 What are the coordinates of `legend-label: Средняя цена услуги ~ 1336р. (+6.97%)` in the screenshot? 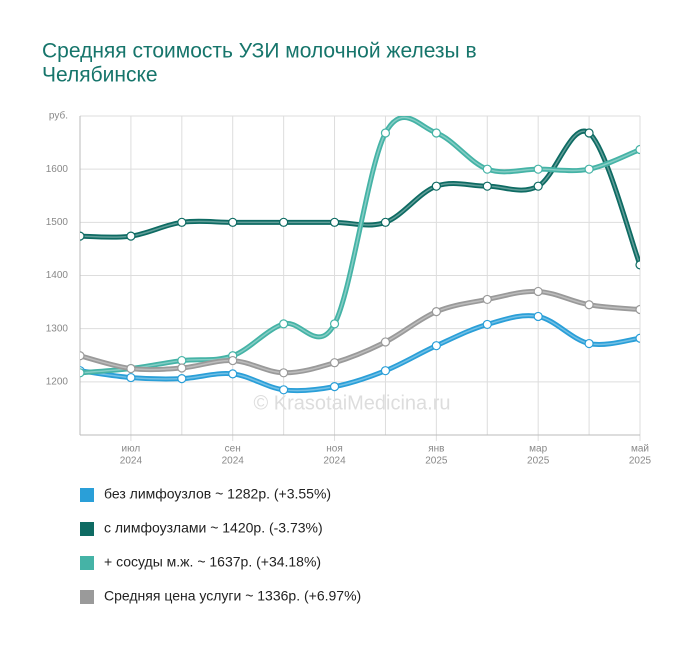 It's located at (232, 596).